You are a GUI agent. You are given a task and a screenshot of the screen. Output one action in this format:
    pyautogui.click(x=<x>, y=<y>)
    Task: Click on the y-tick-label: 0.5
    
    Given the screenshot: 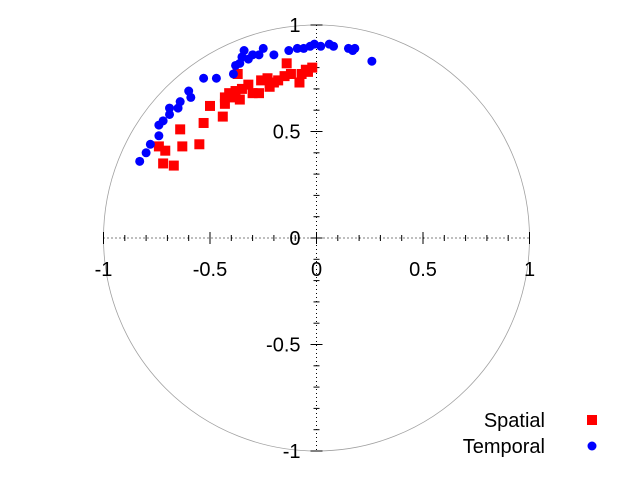 What is the action you would take?
    pyautogui.click(x=287, y=133)
    